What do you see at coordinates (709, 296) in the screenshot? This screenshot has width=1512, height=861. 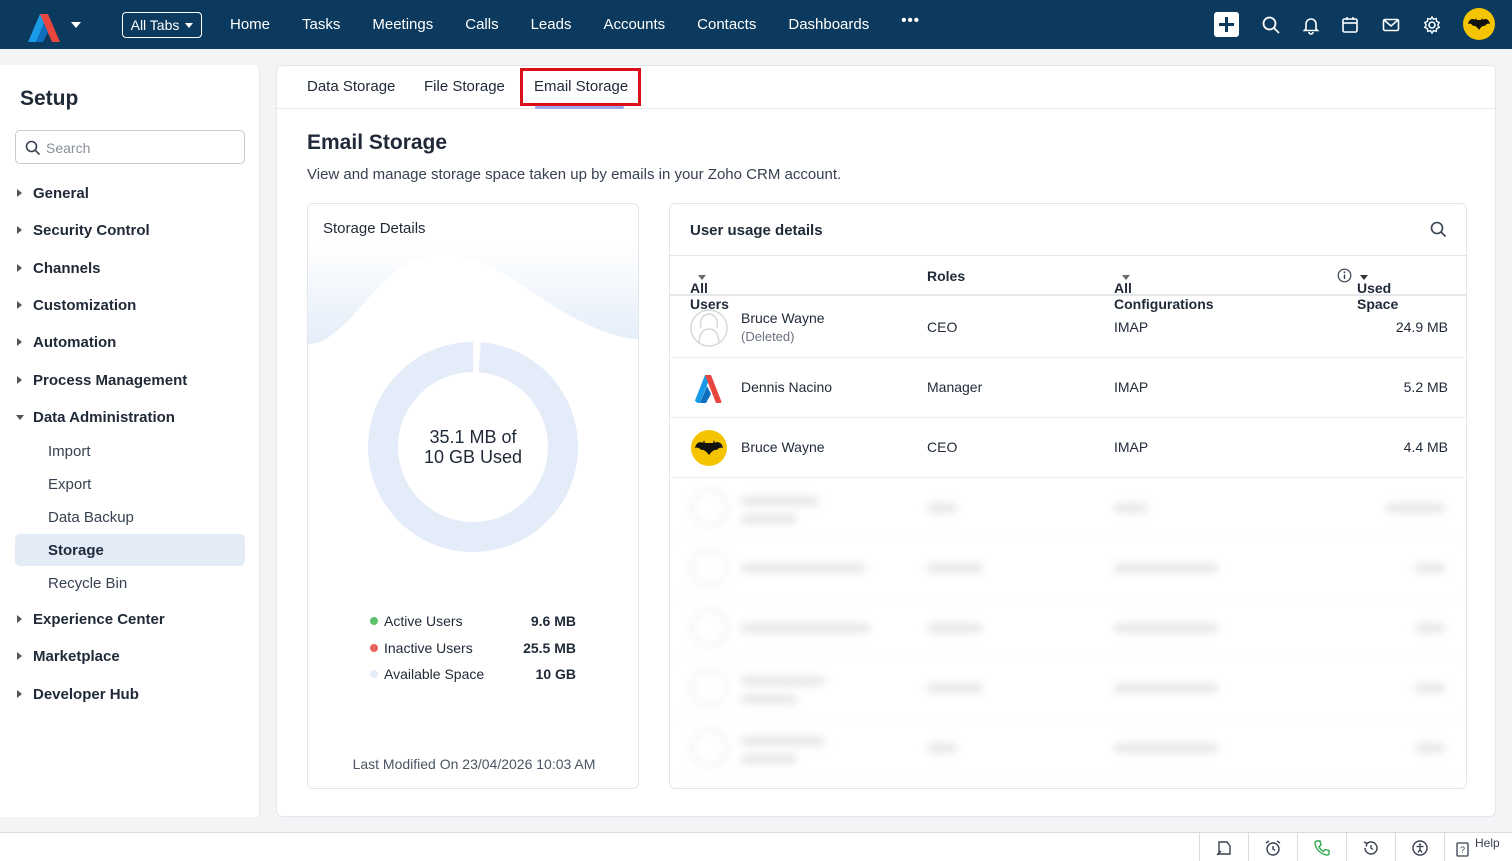 I see `column-label: All Users` at bounding box center [709, 296].